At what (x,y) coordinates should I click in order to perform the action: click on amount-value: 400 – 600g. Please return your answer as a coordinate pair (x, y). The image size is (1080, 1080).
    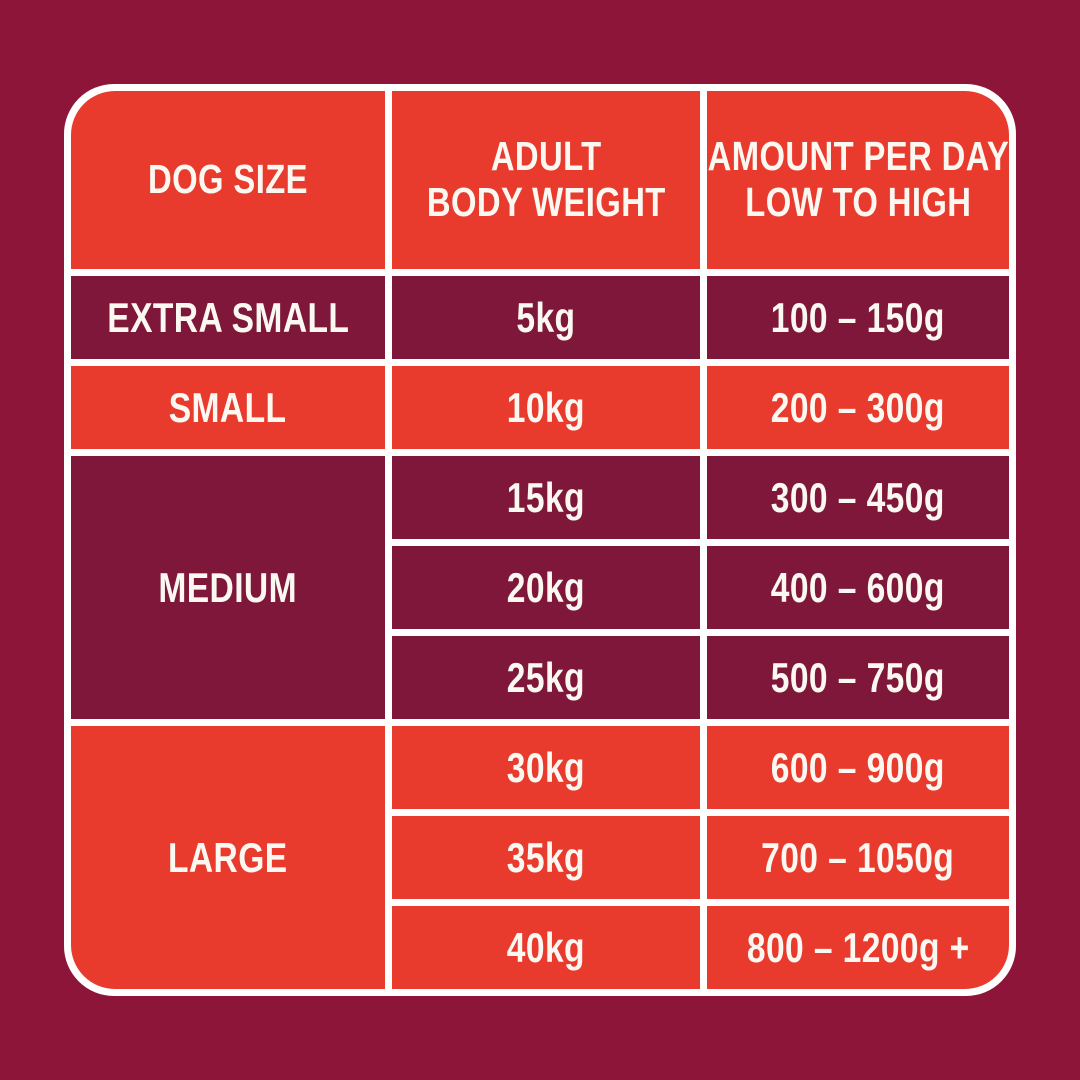
    Looking at the image, I should click on (857, 587).